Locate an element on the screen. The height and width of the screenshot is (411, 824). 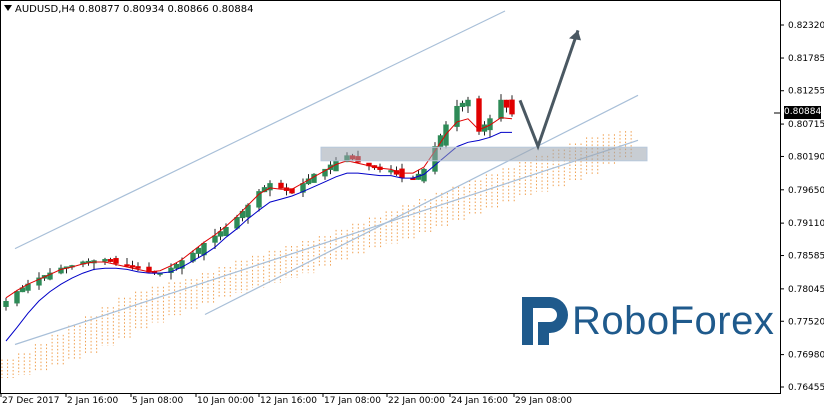
y-tick-label: 0.80190 is located at coordinates (806, 157).